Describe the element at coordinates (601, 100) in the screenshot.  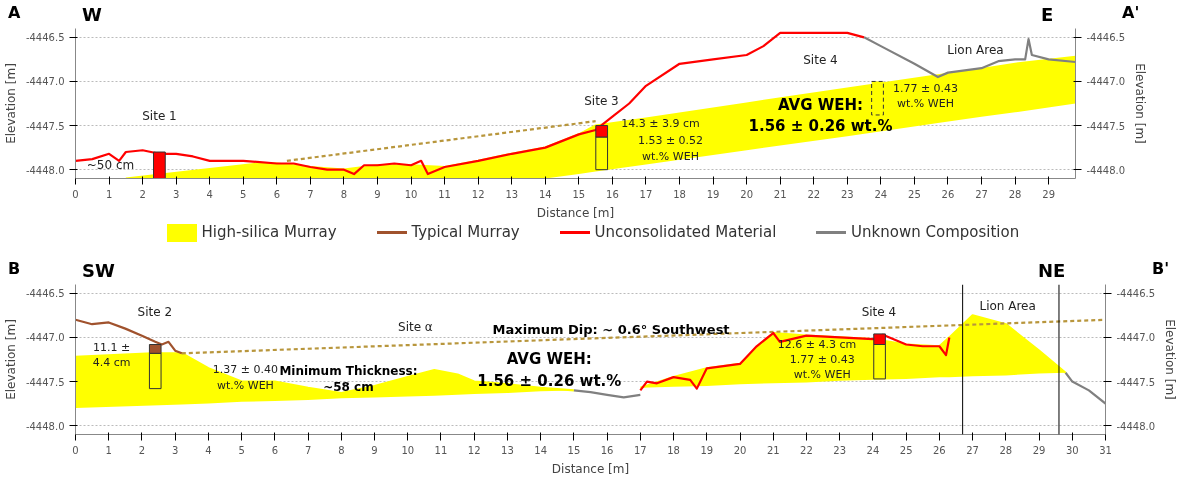
I see `annotation: Site 3` at that location.